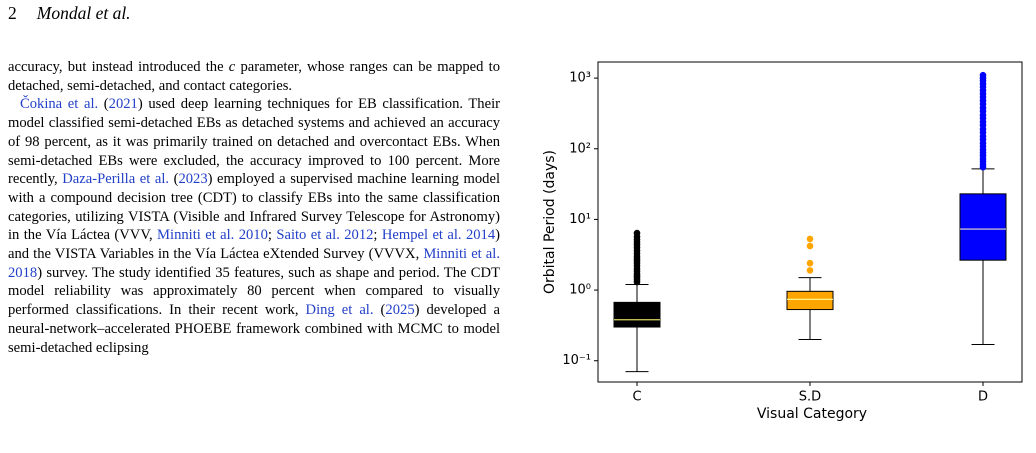  I want to click on citation-link: Minniti et al. 2010, so click(212, 235).